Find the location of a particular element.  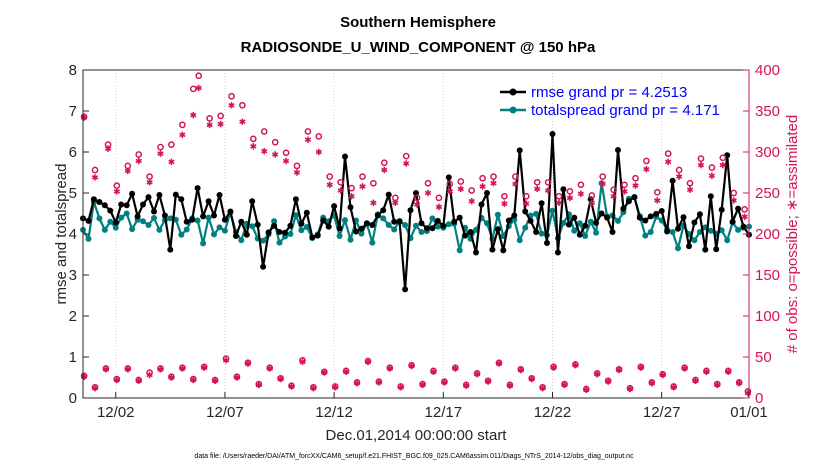

x-tick-label: 12/12 is located at coordinates (334, 412).